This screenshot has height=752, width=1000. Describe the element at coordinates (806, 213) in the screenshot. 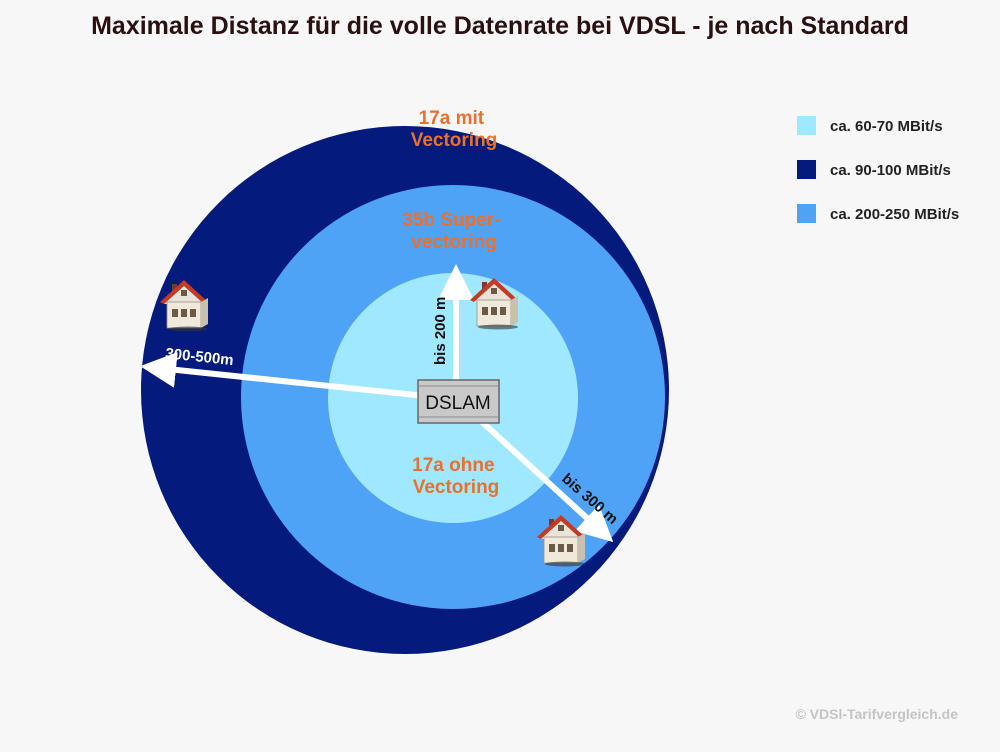

I see `legend-swatch-medium` at that location.